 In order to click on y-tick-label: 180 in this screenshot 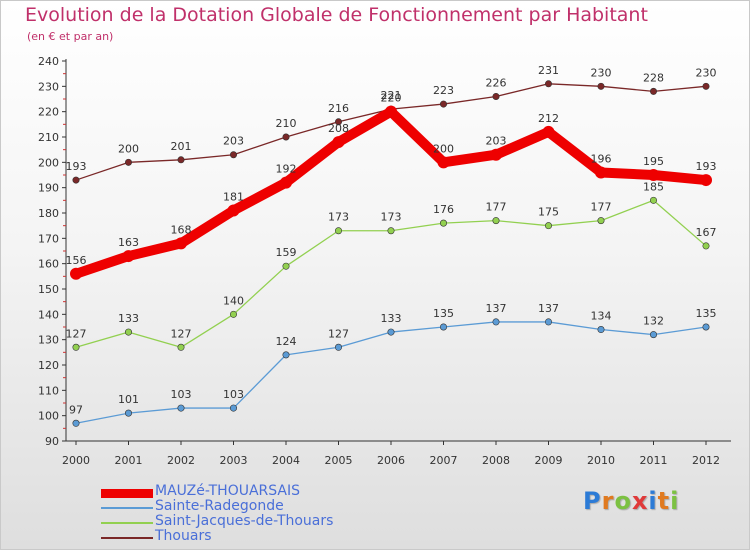, I will do `click(48, 213)`.